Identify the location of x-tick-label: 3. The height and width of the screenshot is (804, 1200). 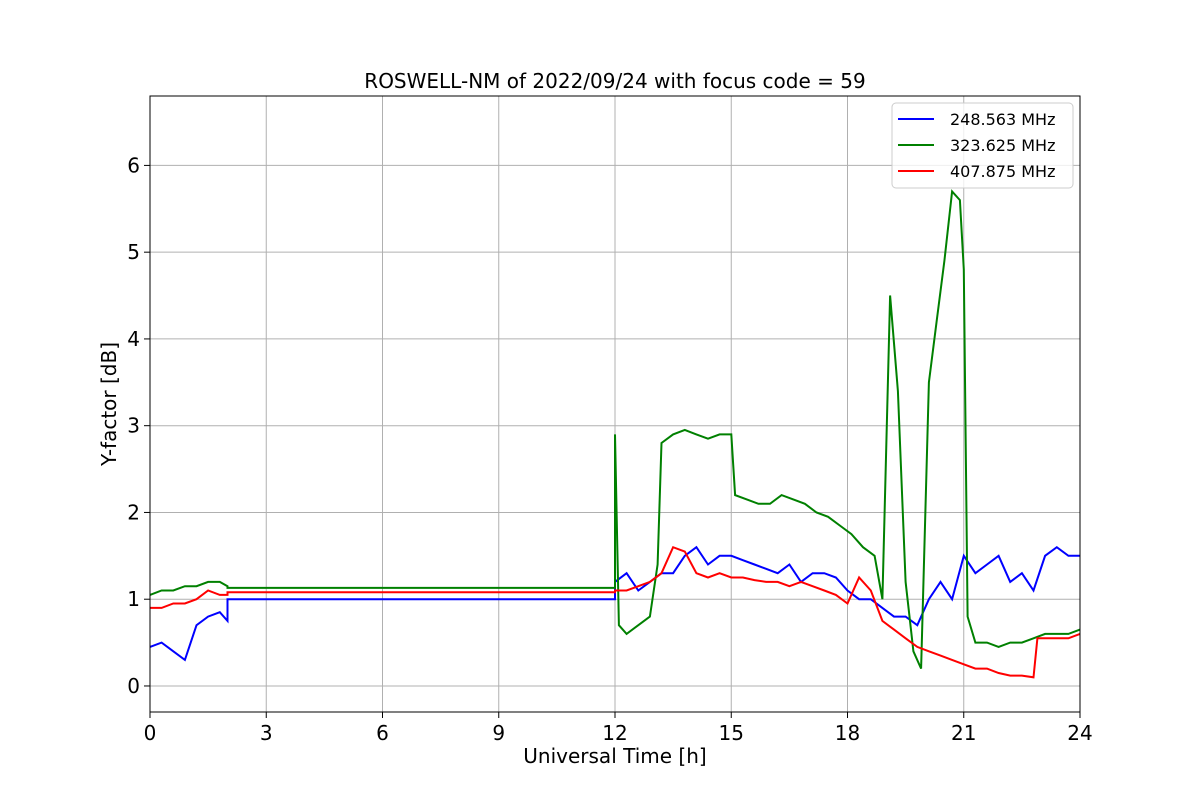
(266, 733).